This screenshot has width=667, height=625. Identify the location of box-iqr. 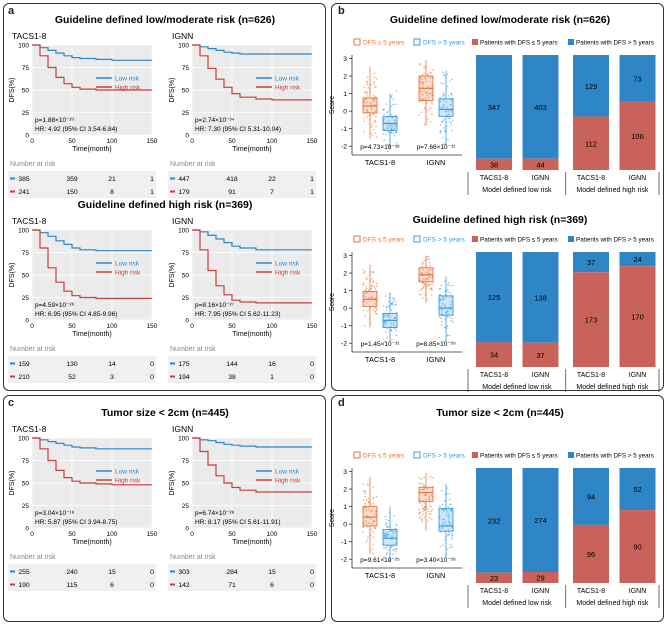
(446, 519).